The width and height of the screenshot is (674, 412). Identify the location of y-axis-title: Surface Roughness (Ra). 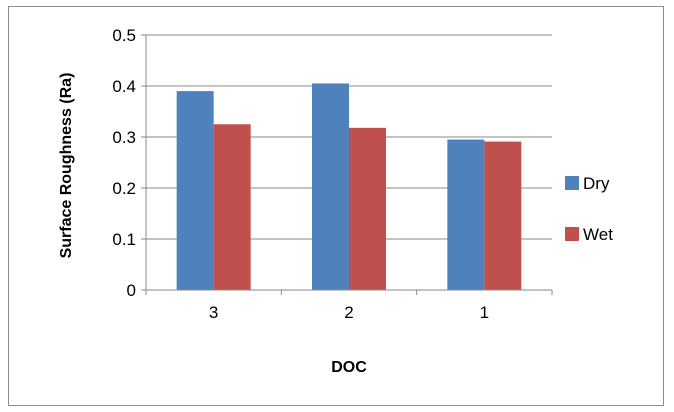
(66, 166).